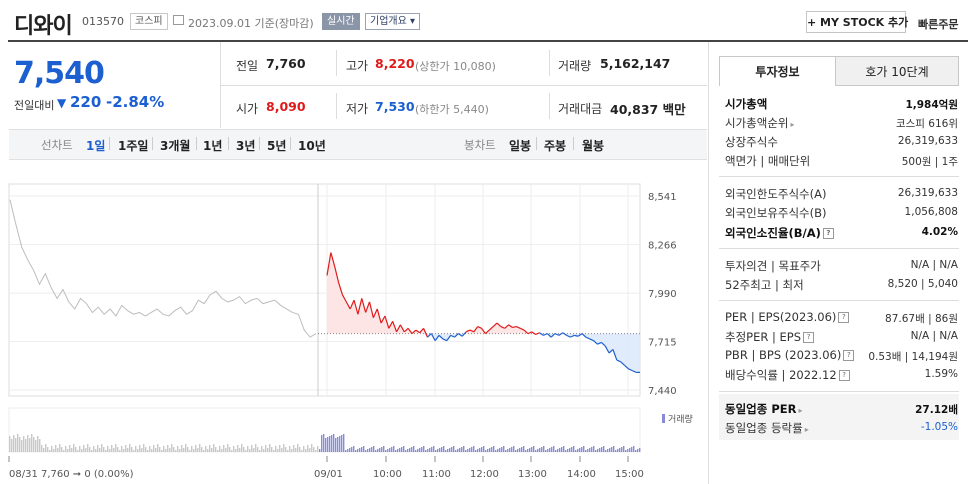  What do you see at coordinates (777, 71) in the screenshot?
I see `tab-invest-info: 투자정보` at bounding box center [777, 71].